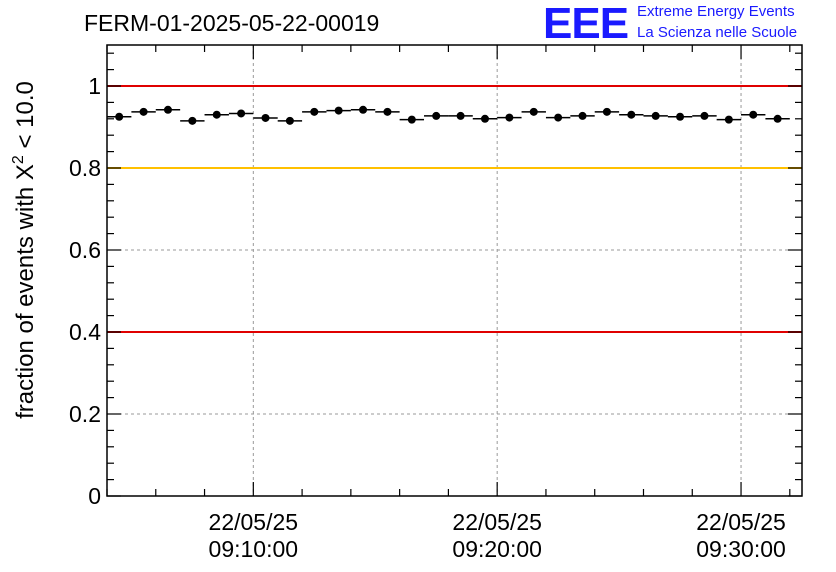 This screenshot has width=836, height=572. What do you see at coordinates (85, 168) in the screenshot?
I see `y-tick-label: 0.8` at bounding box center [85, 168].